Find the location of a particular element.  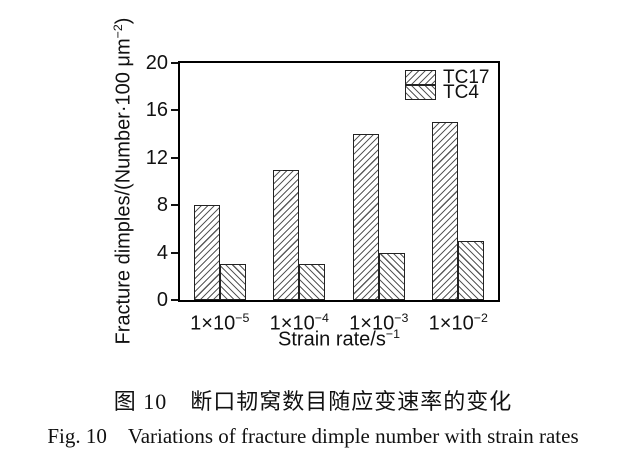

y-tick-label-8: 8 is located at coordinates (162, 205).